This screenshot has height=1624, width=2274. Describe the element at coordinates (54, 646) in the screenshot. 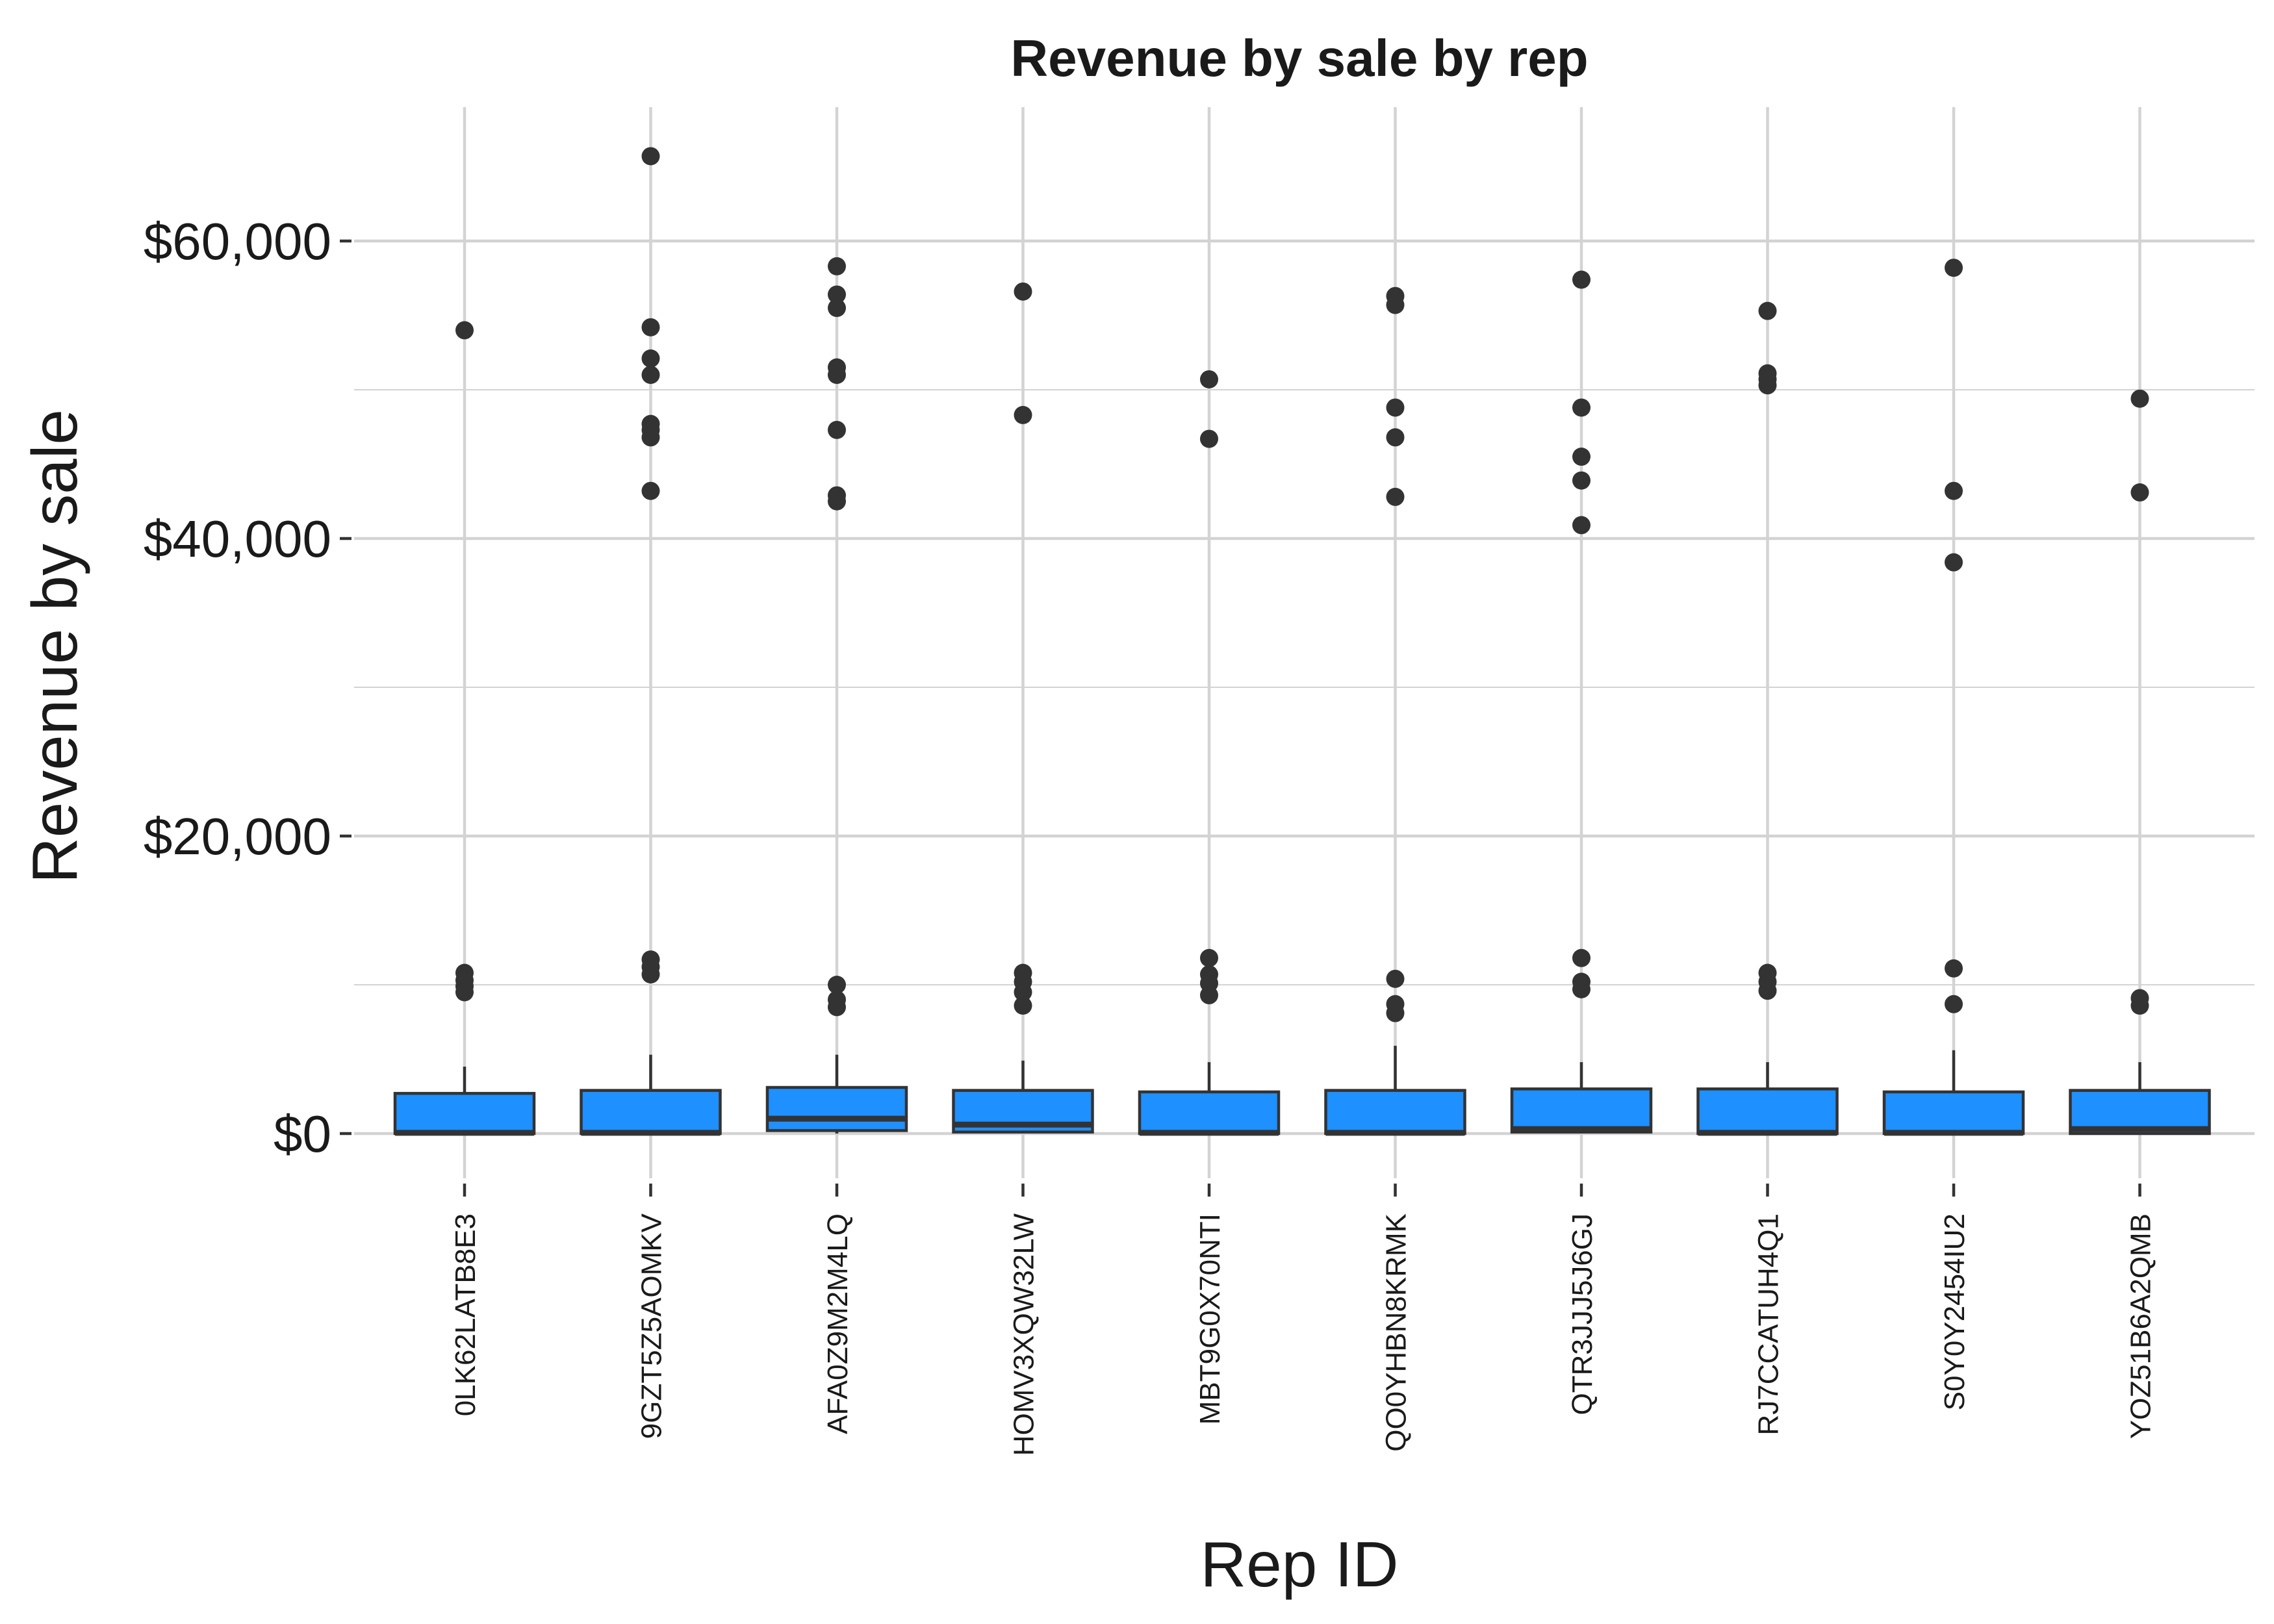

I see `y-axis-title: Revenue by sale` at that location.